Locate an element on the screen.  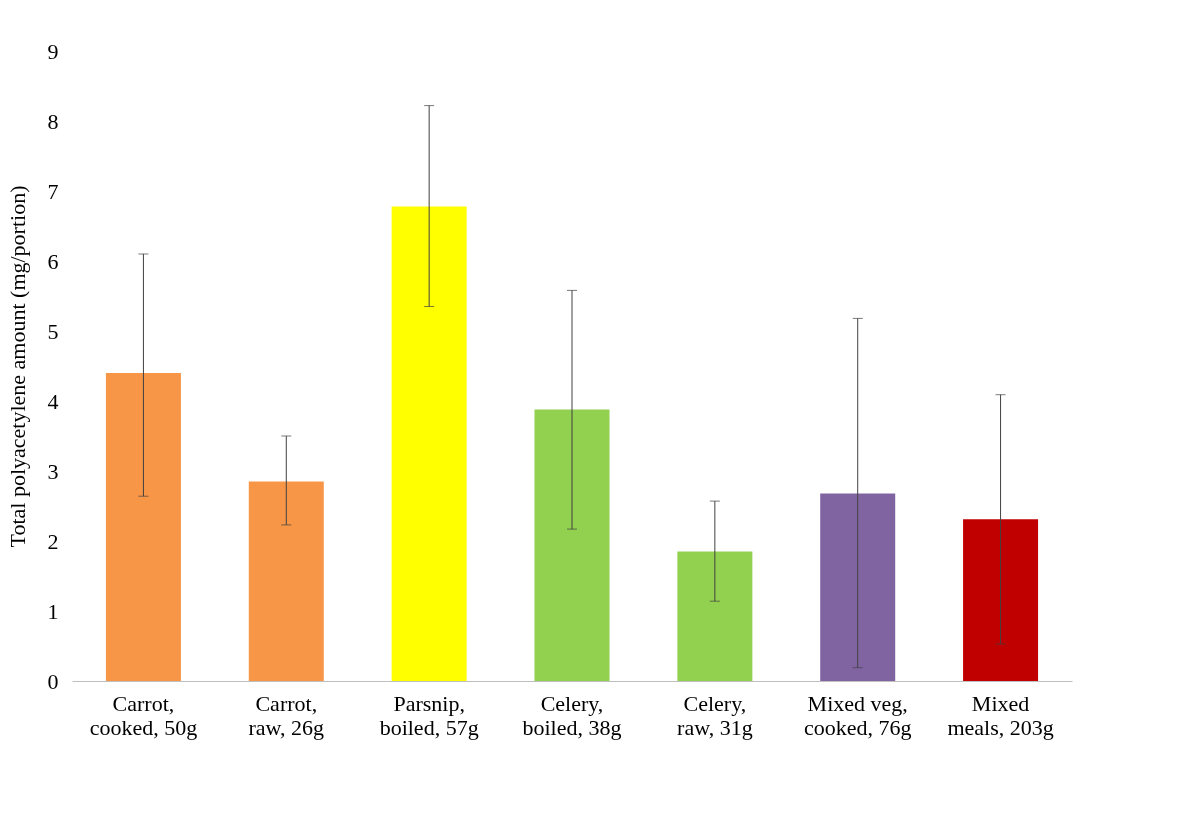
y-tick-label: 5 is located at coordinates (53, 331).